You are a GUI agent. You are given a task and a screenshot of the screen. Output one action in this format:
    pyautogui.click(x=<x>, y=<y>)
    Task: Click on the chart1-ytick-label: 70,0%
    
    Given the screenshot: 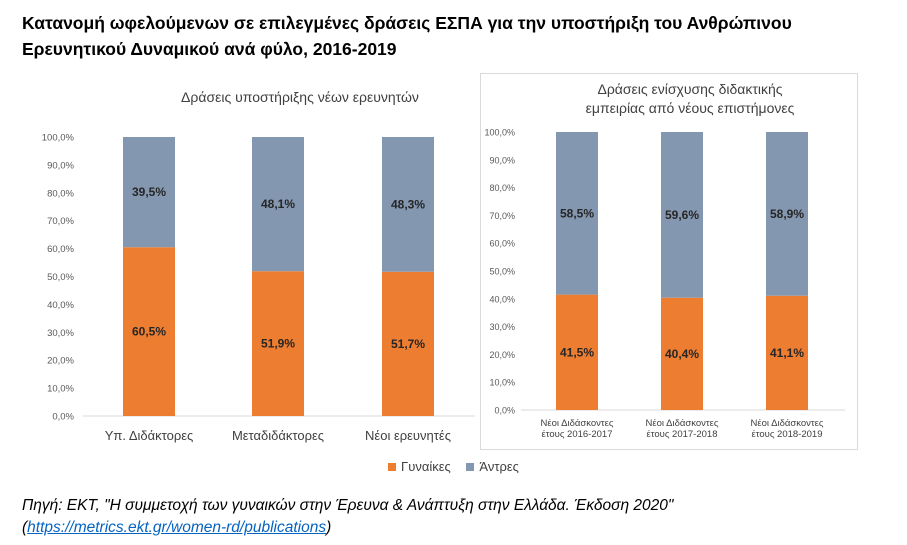 What is the action you would take?
    pyautogui.click(x=60, y=221)
    